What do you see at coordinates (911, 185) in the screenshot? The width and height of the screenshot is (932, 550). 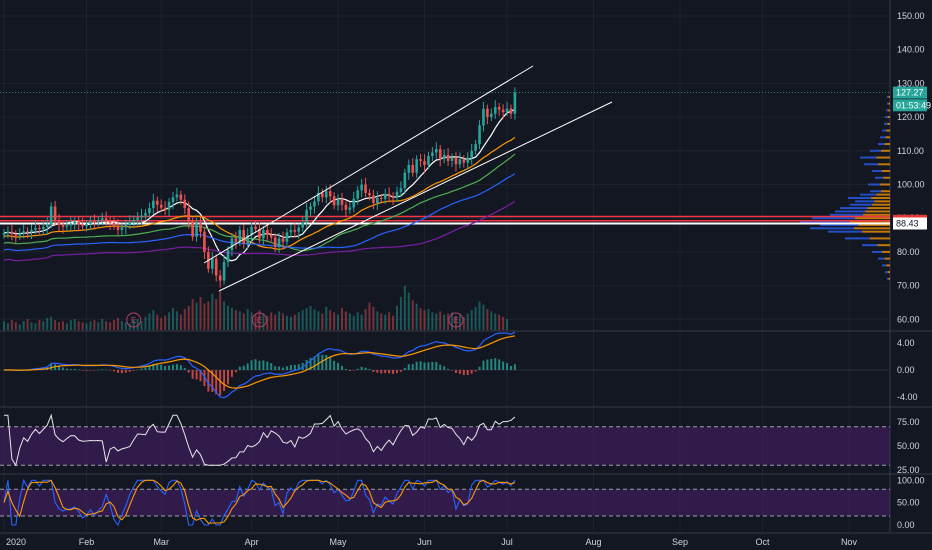 I see `price-axis-tick-5: 100.00` at bounding box center [911, 185].